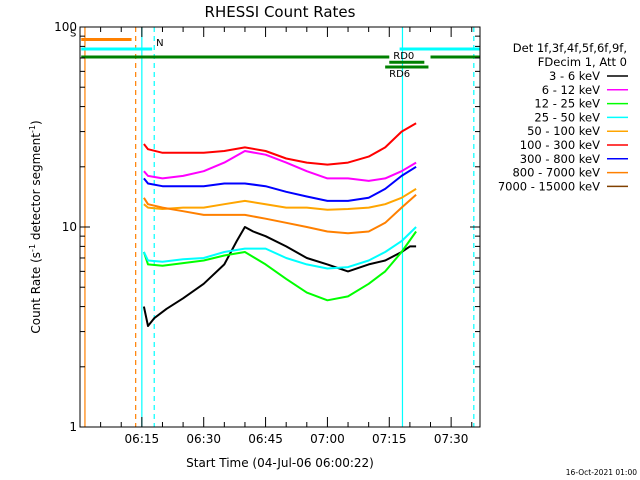  I want to click on state-bars: S N RD0 RD6, so click(275, 54).